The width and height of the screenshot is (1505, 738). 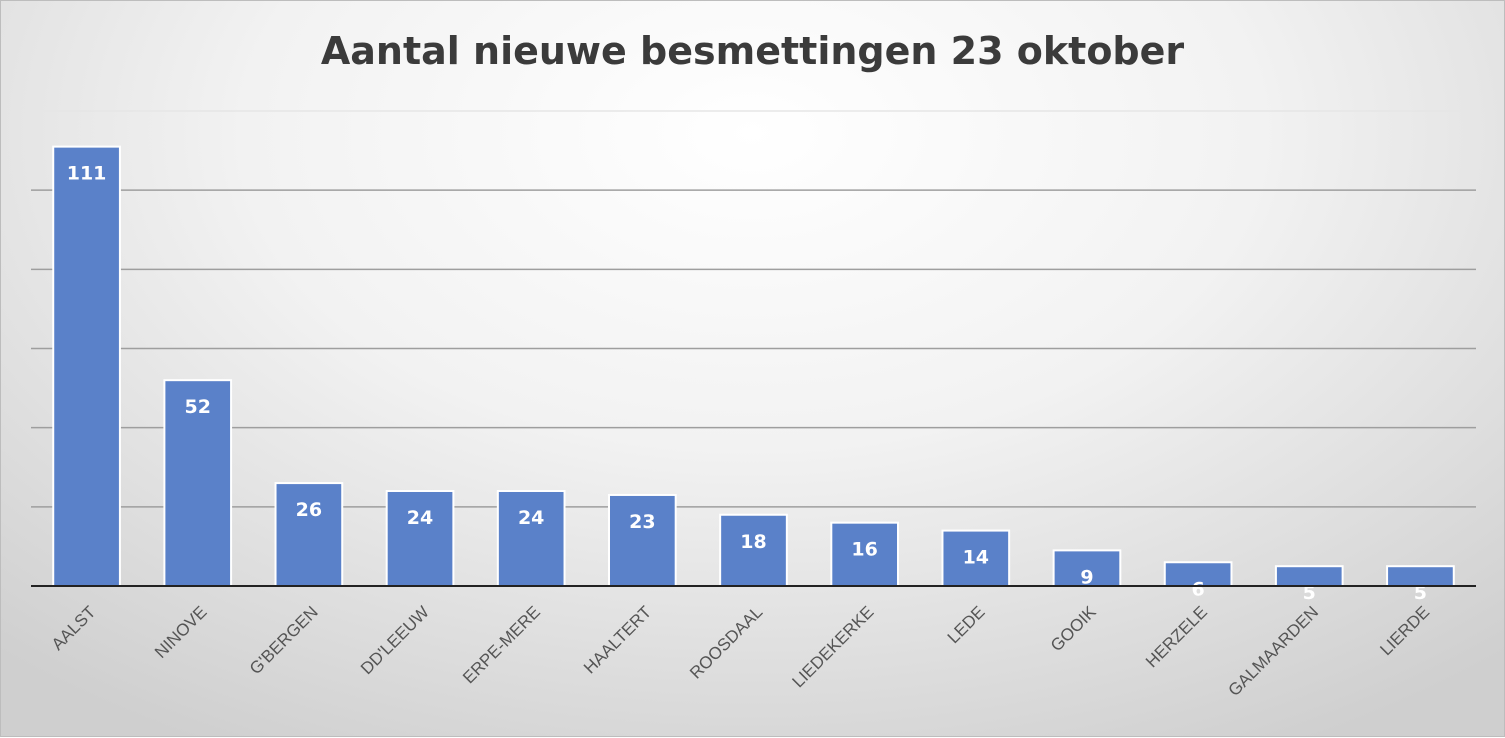 I want to click on data-label: 14, so click(x=976, y=558).